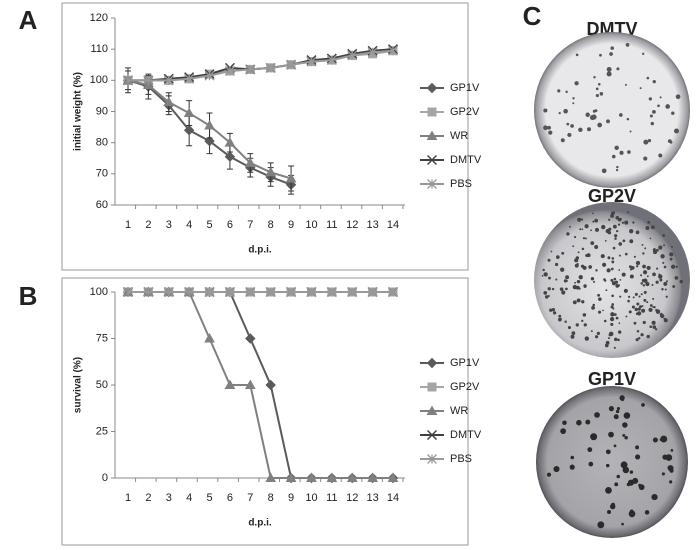 The height and width of the screenshot is (550, 697). I want to click on y-tick-label: 100, so click(99, 80).